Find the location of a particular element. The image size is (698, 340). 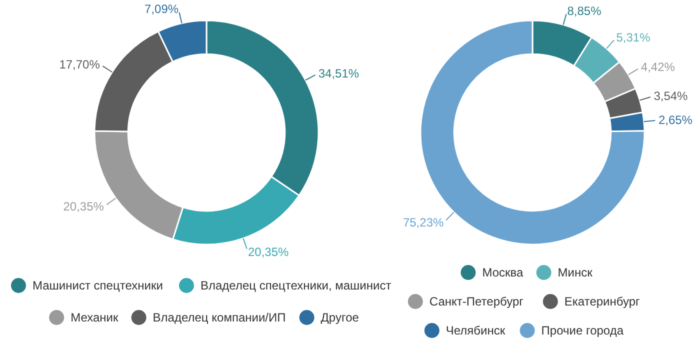

data-label: 7,09% is located at coordinates (161, 9).